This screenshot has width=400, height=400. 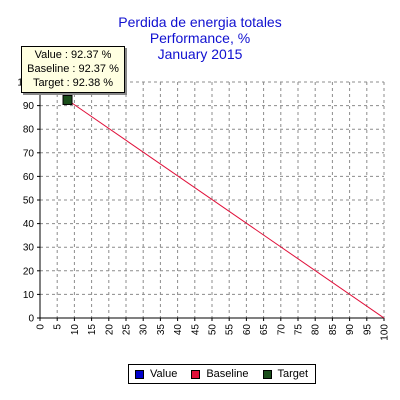 I want to click on legend-item-target: Target, so click(x=286, y=374).